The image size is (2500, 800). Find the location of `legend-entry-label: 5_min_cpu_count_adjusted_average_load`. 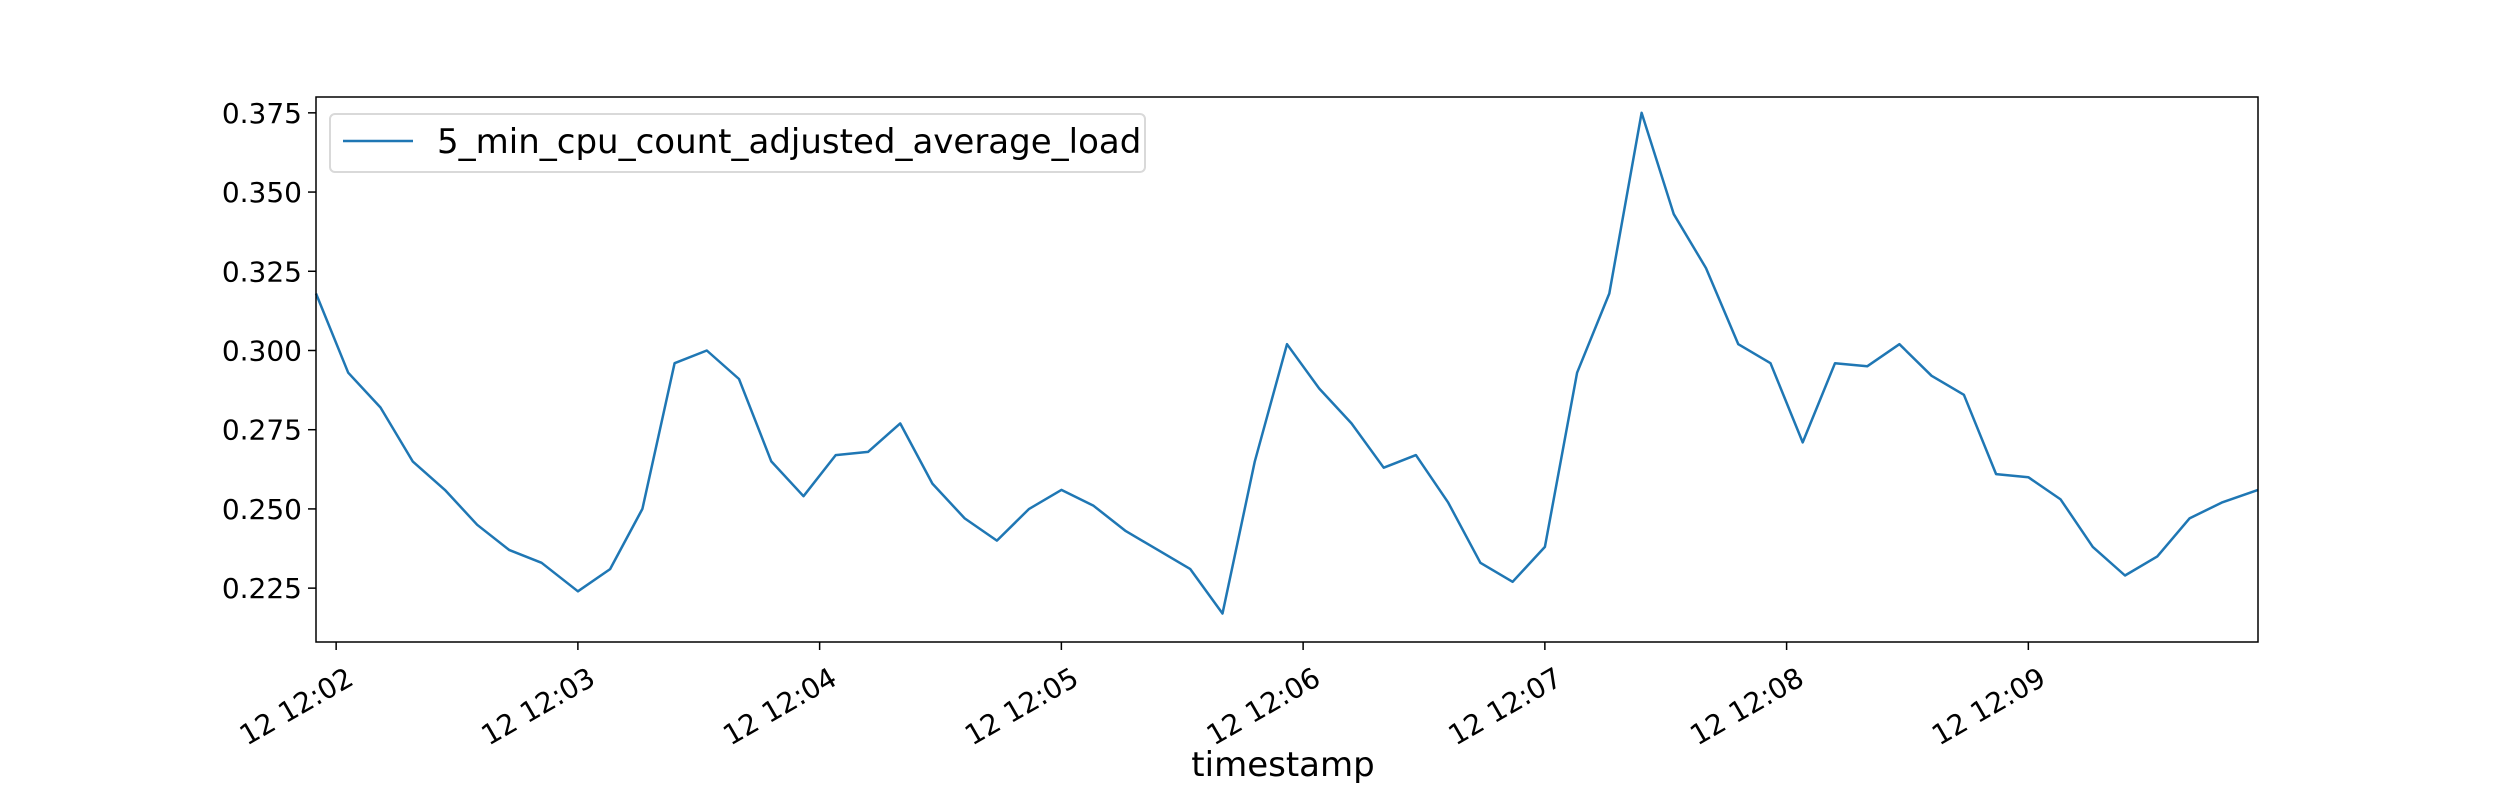

legend-entry-label: 5_min_cpu_count_adjusted_average_load is located at coordinates (789, 142).